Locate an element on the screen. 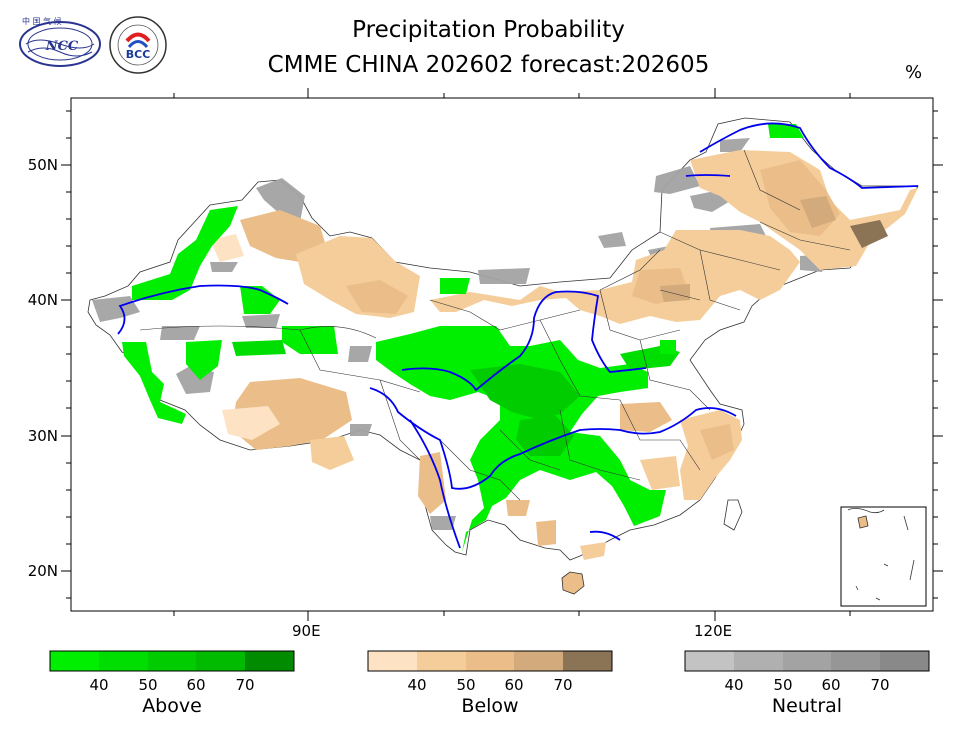  lat-label-50n: 50N is located at coordinates (42, 165).